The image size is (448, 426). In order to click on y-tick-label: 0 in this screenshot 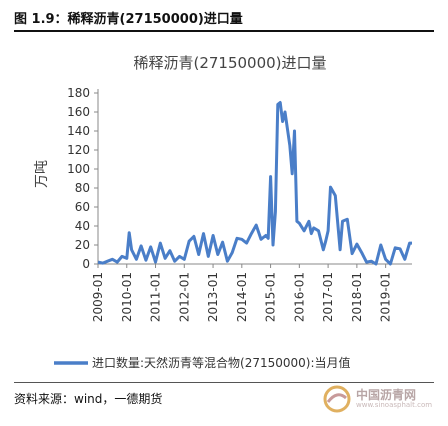, I will do `click(86, 264)`.